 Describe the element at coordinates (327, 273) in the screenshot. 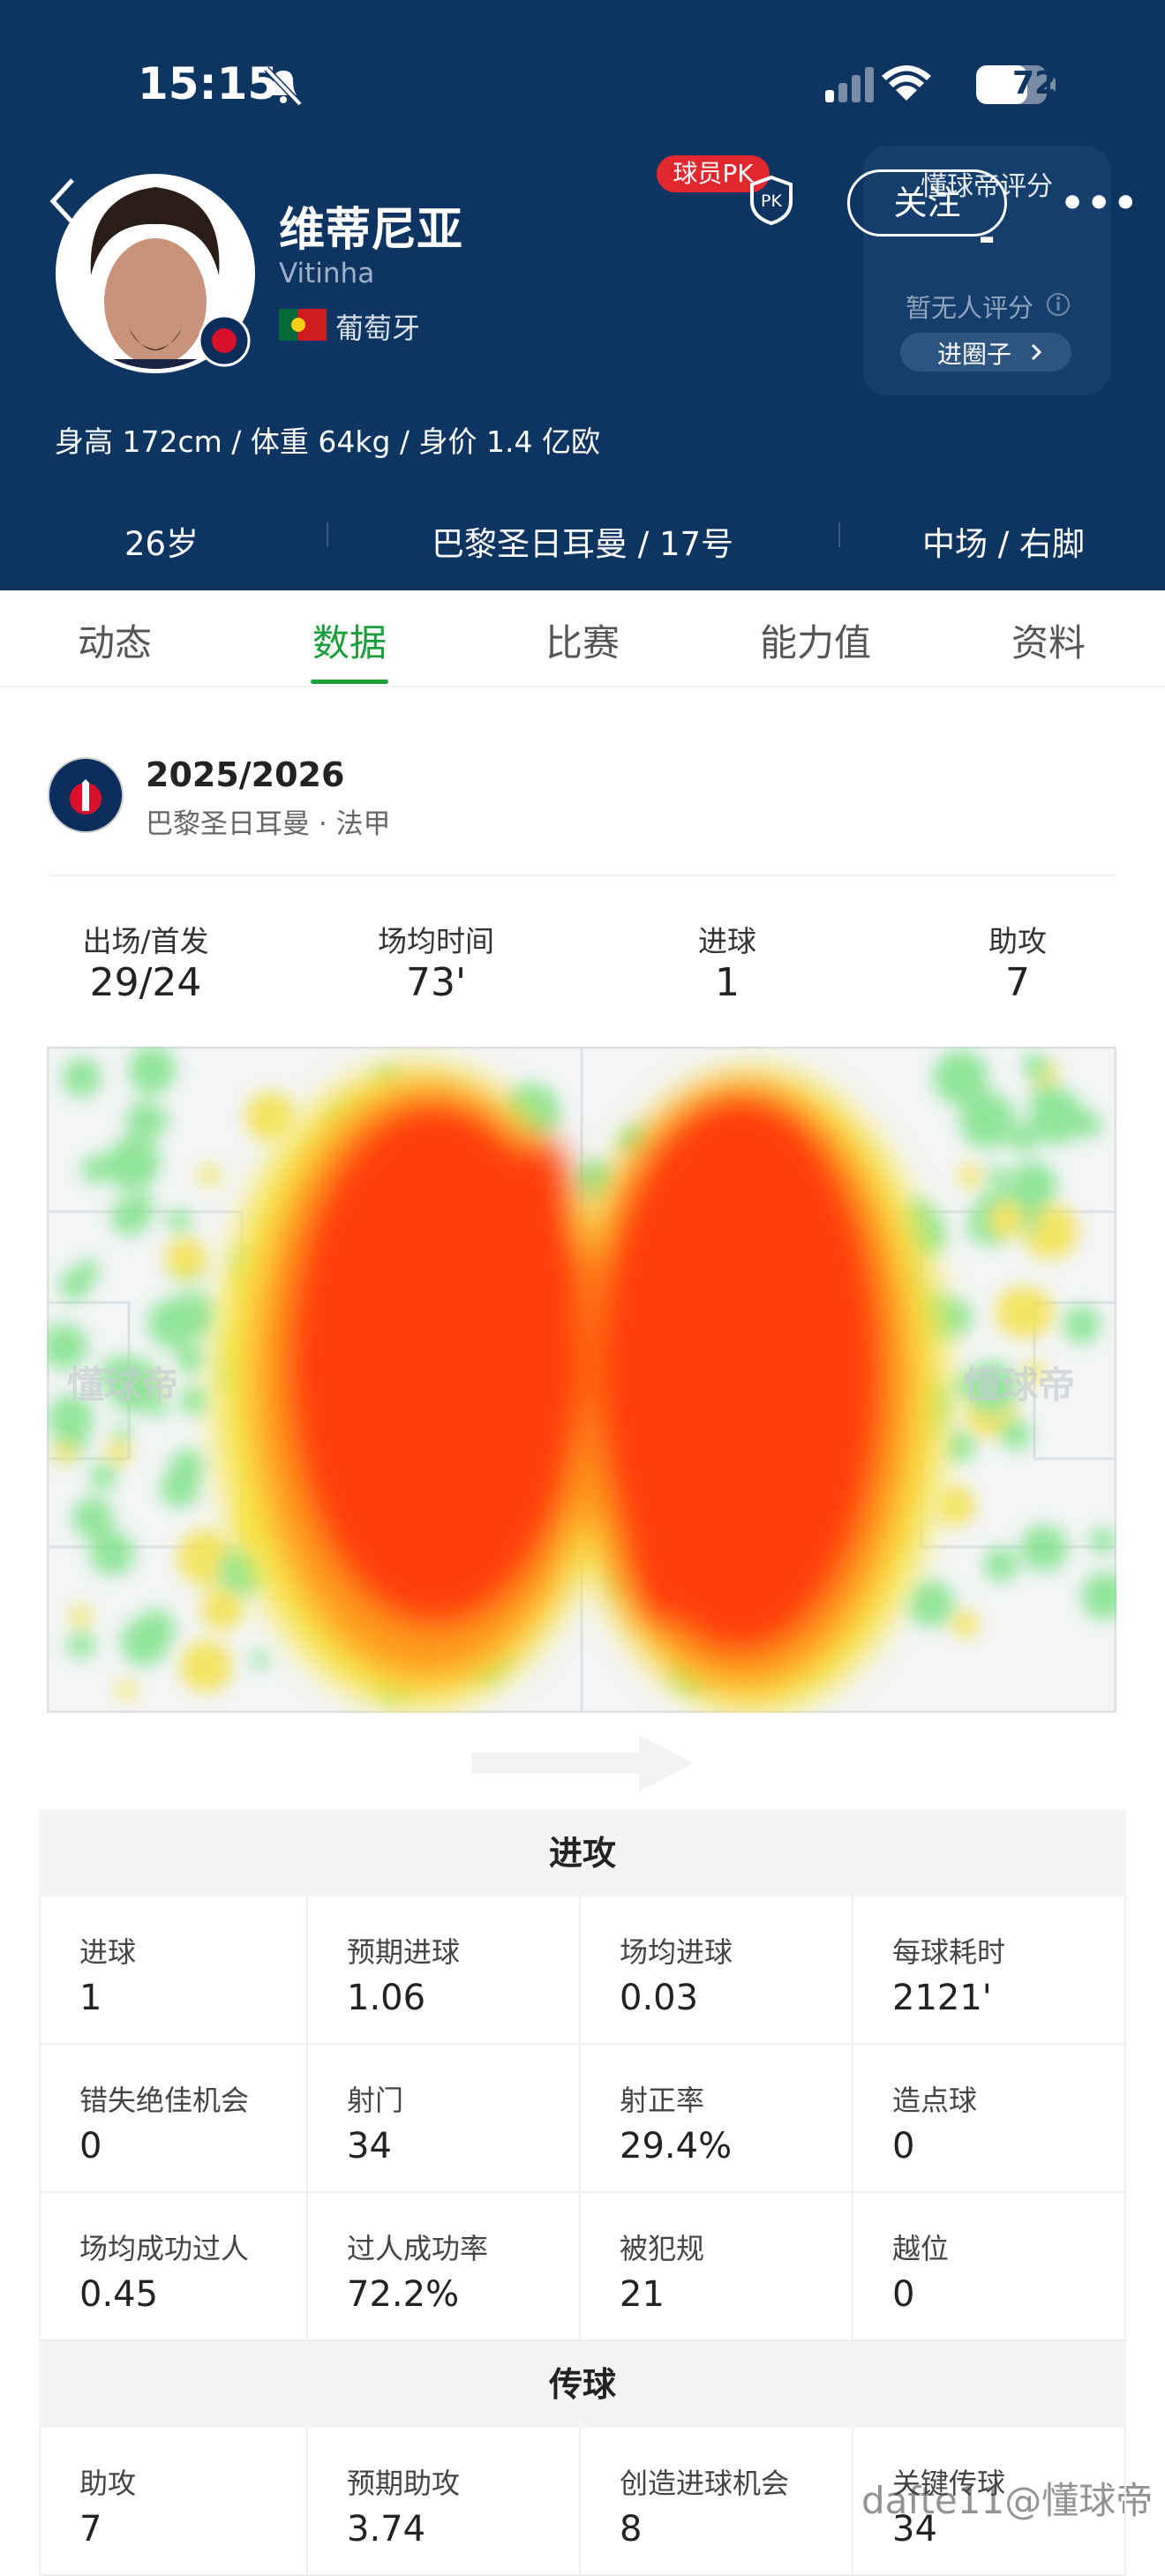

I see `player-latin-name: Vitinha` at that location.